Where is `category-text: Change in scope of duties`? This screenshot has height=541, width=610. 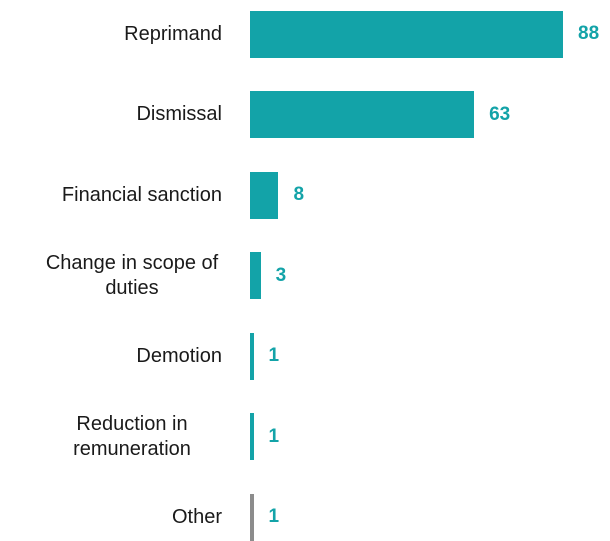
category-text: Change in scope of duties is located at coordinates (132, 275).